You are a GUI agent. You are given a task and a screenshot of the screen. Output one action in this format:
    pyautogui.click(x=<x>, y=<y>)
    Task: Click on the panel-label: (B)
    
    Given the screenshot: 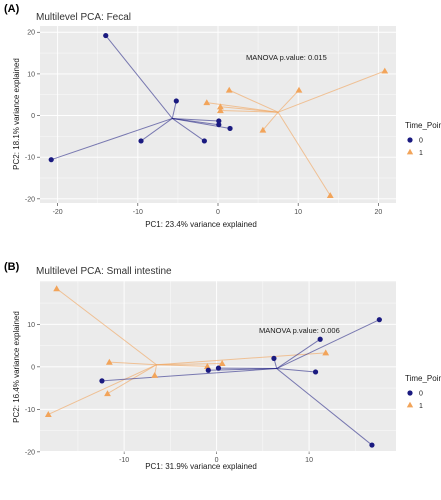 What is the action you would take?
    pyautogui.click(x=12, y=267)
    